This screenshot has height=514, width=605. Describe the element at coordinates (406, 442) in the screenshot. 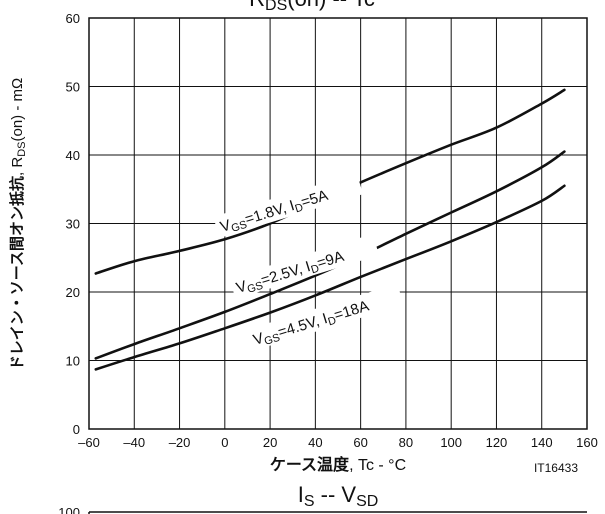

I see `x-tick-label: 80` at that location.